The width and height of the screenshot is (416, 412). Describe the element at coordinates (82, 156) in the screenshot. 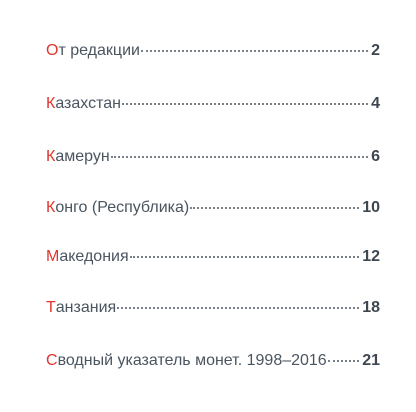

I see `entry-title: амерун` at that location.